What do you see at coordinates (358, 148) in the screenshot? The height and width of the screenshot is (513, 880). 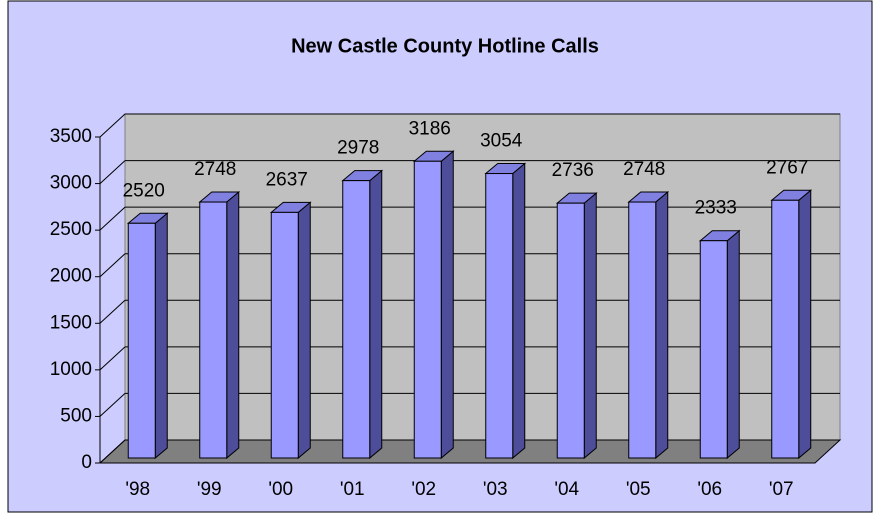 I see `value-label: 2978` at bounding box center [358, 148].